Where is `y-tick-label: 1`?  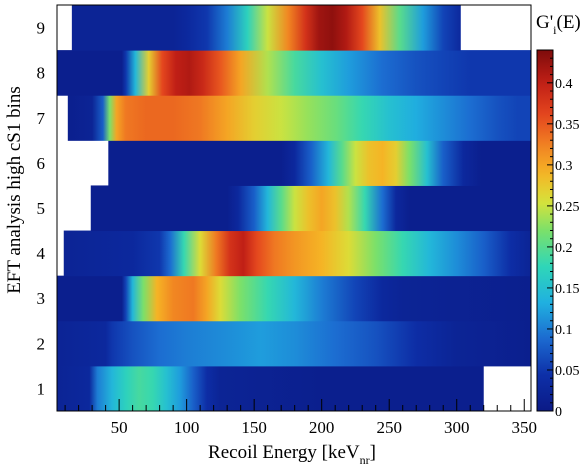
y-tick-label: 1 is located at coordinates (41, 388).